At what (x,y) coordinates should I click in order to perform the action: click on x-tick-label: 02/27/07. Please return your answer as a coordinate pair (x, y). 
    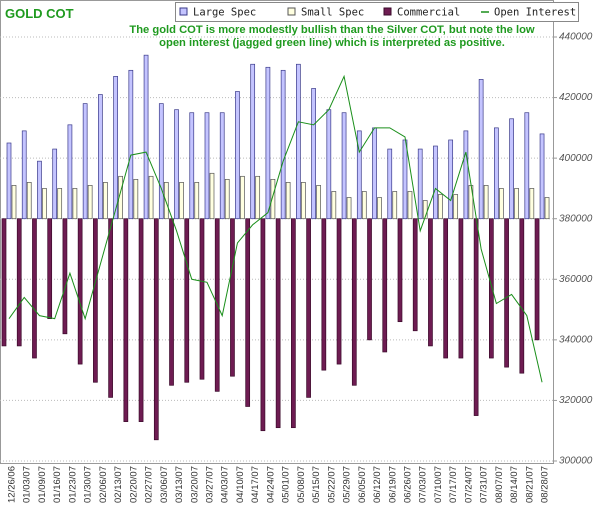
    Looking at the image, I should click on (149, 484).